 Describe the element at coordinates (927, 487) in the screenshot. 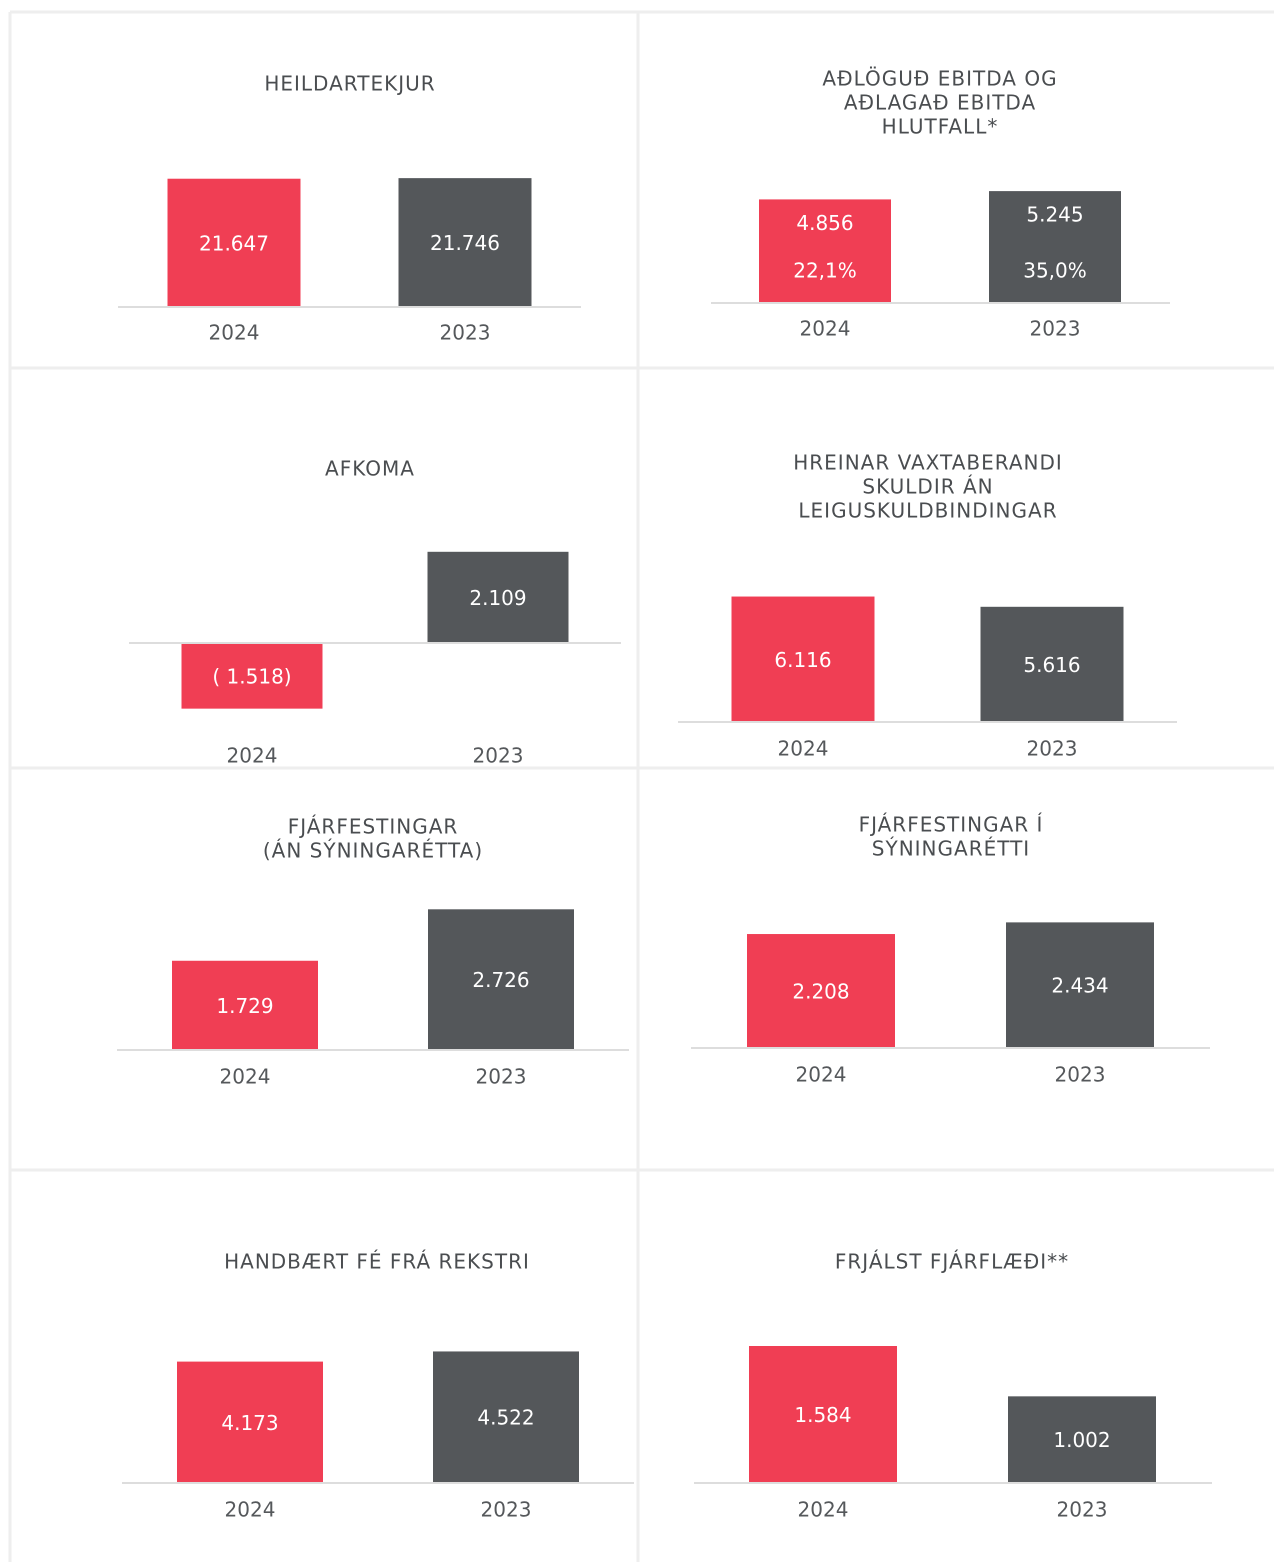

I see `chart-title: SKULDIR ÁN` at that location.